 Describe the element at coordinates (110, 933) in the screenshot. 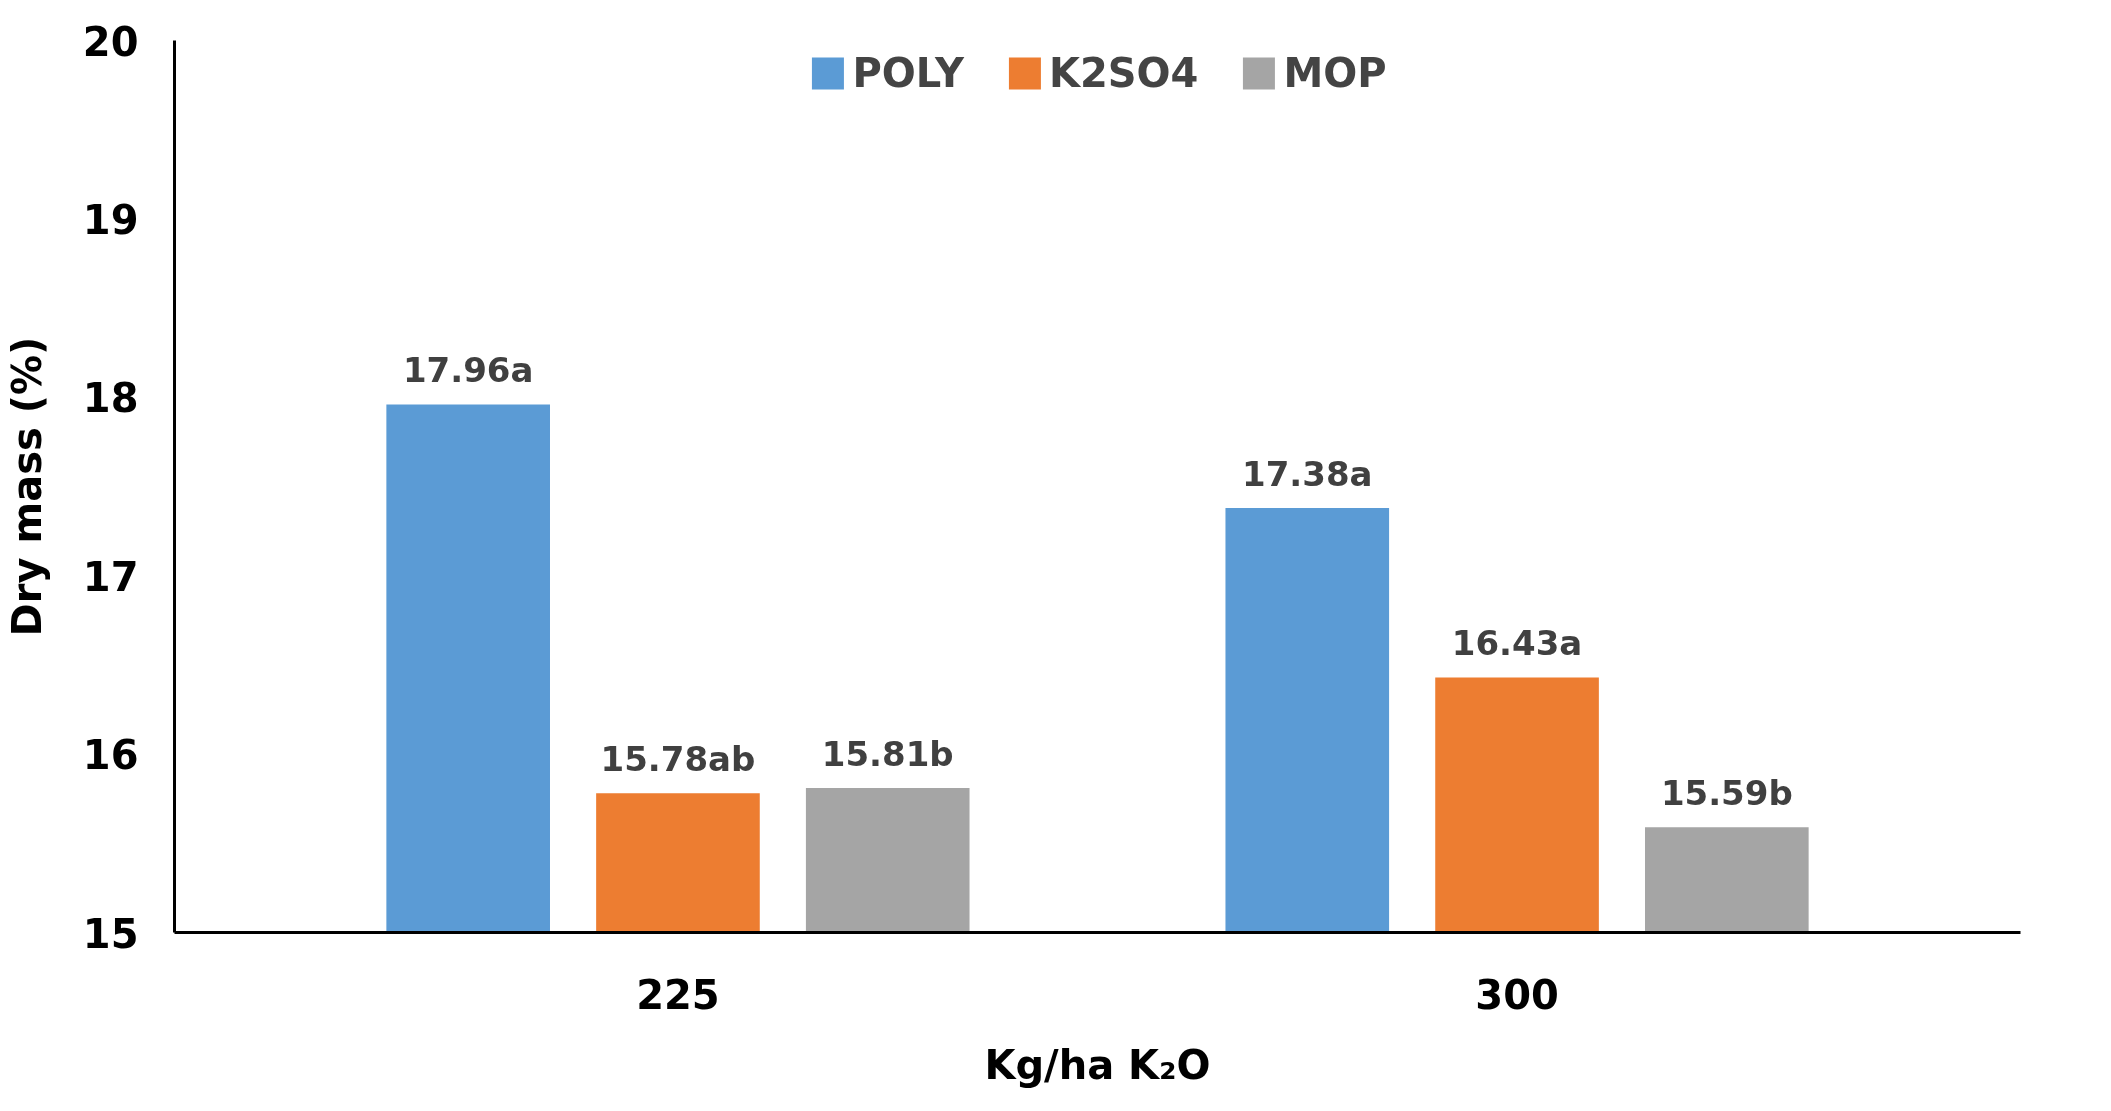

I see `y-tick-label: 15` at that location.